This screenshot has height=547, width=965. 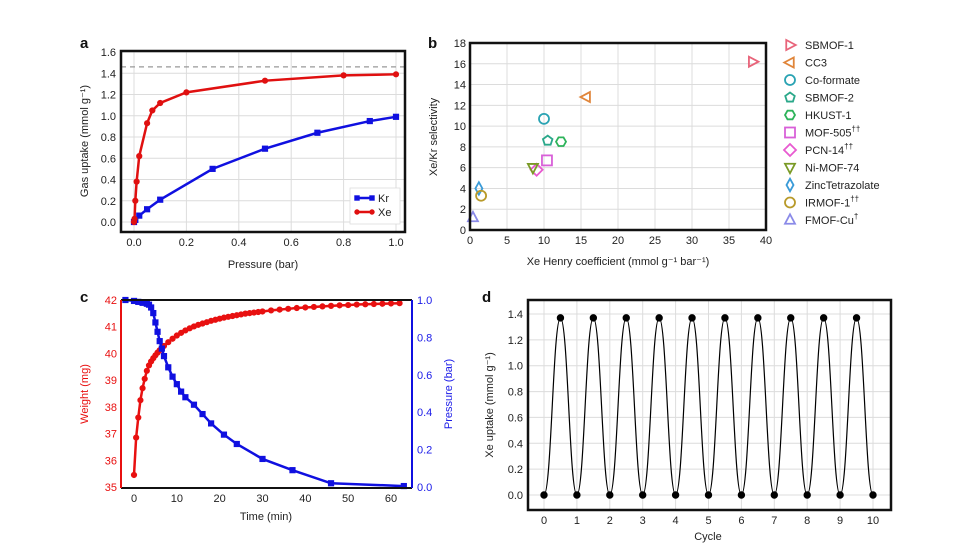 I want to click on legend-marker-zinctetrazolate, so click(x=790, y=185).